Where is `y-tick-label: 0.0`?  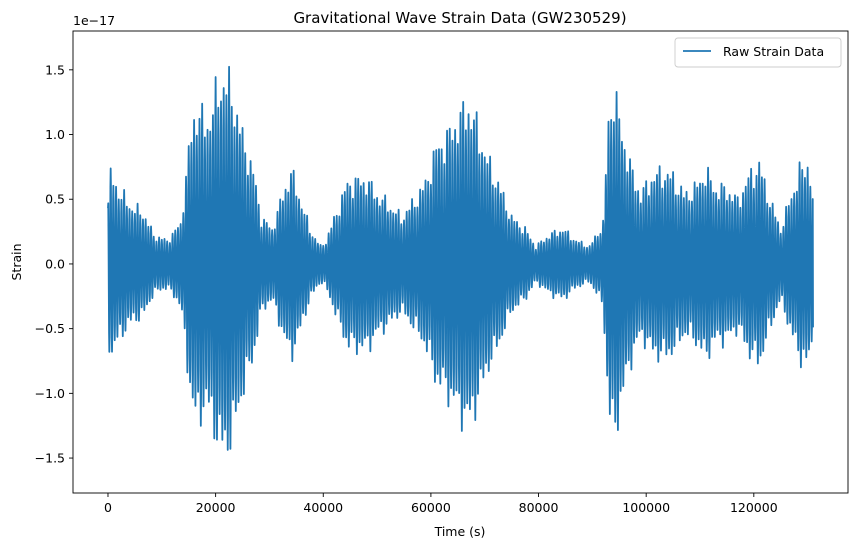 y-tick-label: 0.0 is located at coordinates (55, 263).